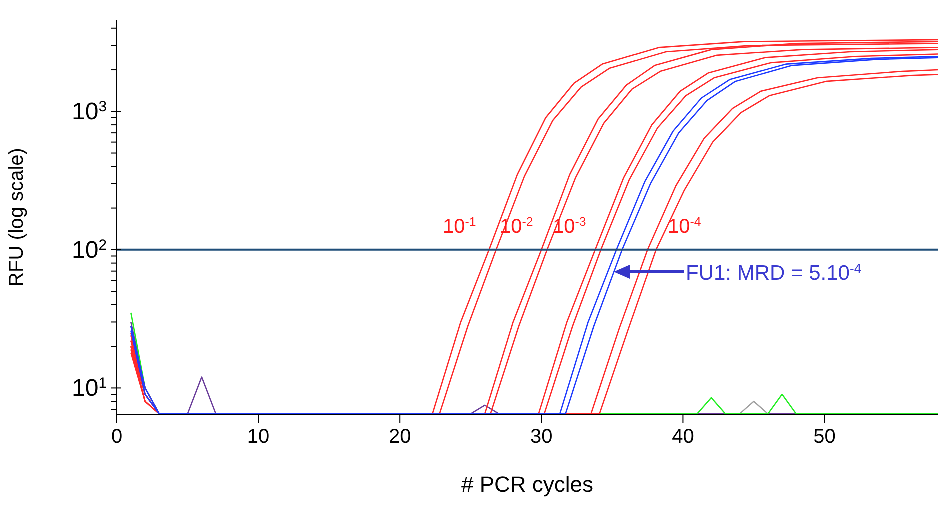  I want to click on annotation: FU1: MRD = 5.10$^{-4}$, so click(774, 272).